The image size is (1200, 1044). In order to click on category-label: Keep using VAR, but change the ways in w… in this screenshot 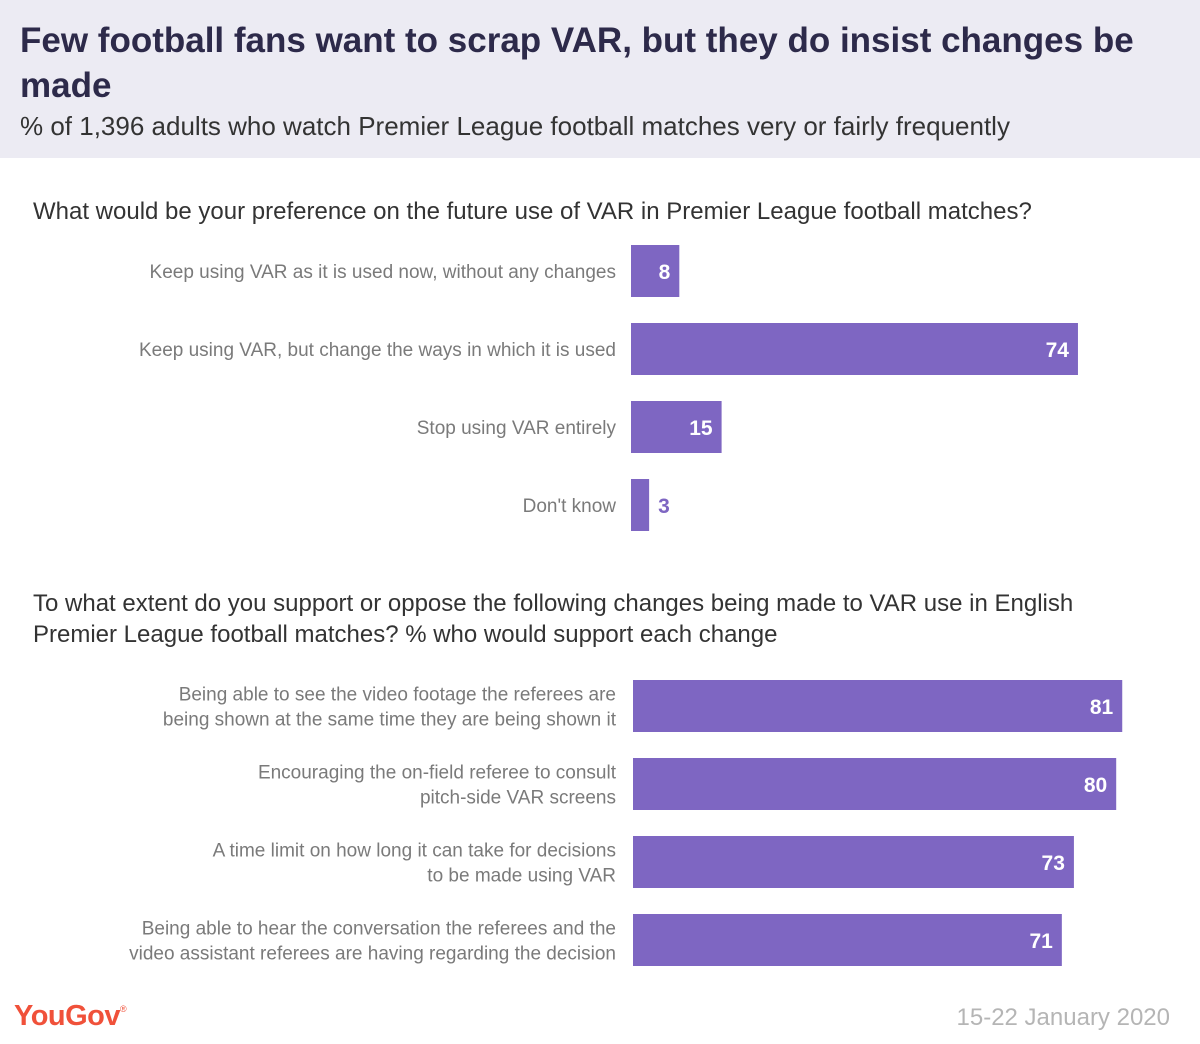, I will do `click(377, 350)`.